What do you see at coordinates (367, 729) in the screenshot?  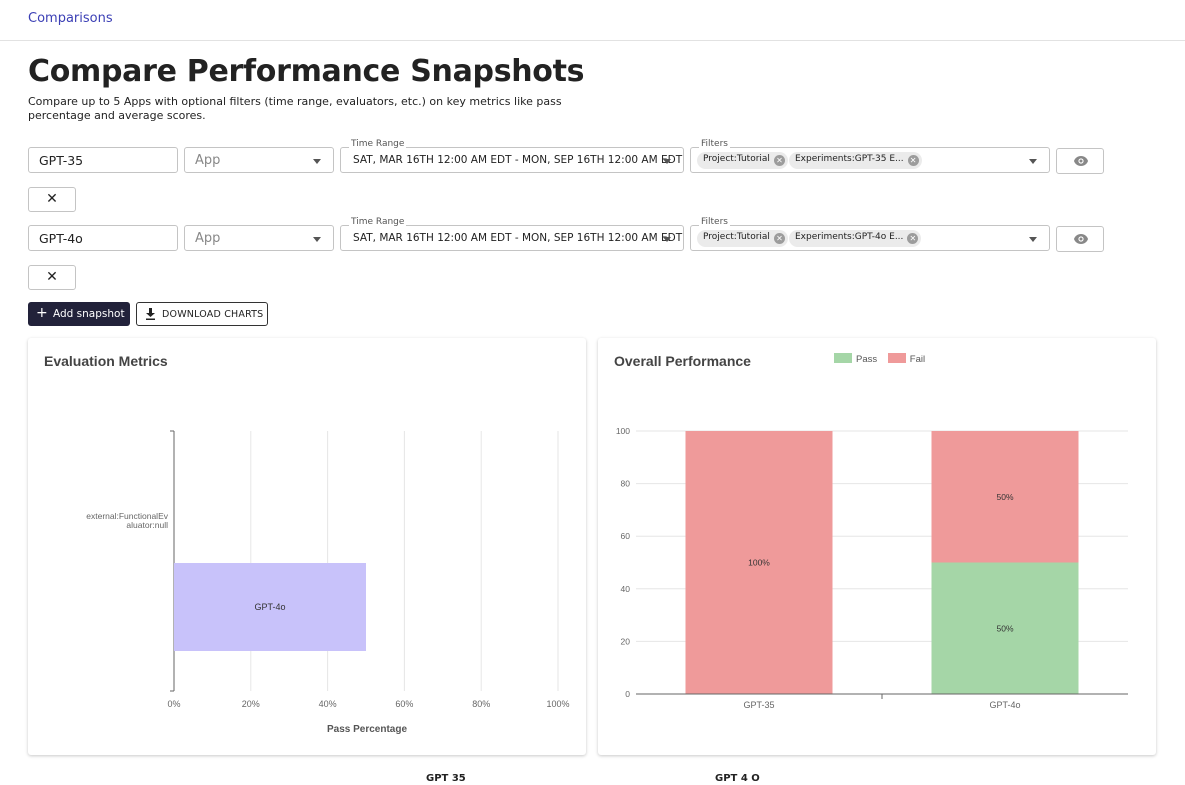 I see `x-axis-title: Pass Percentage` at bounding box center [367, 729].